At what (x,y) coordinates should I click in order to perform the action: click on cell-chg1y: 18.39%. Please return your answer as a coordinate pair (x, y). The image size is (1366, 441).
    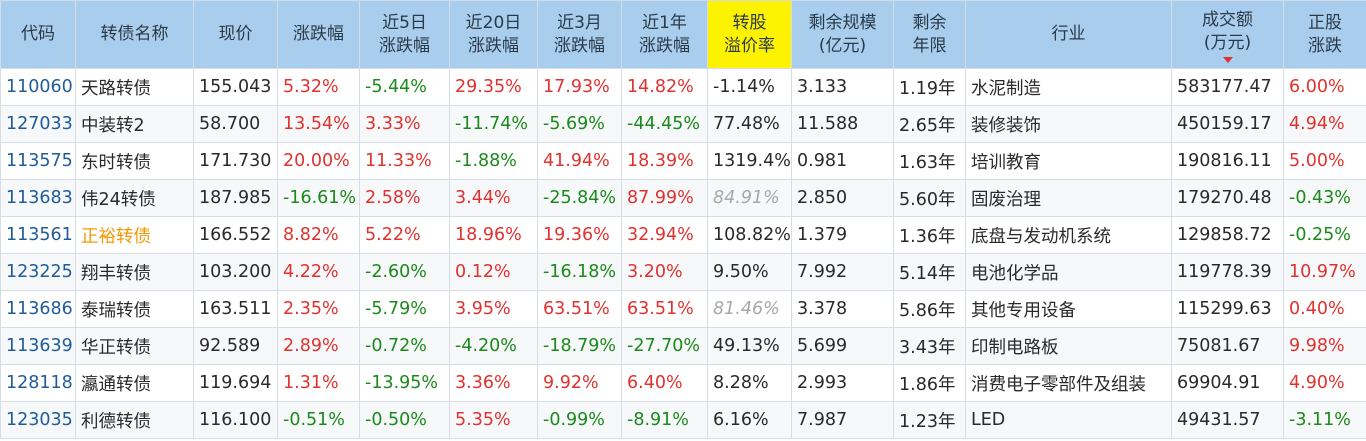
    Looking at the image, I should click on (664, 161).